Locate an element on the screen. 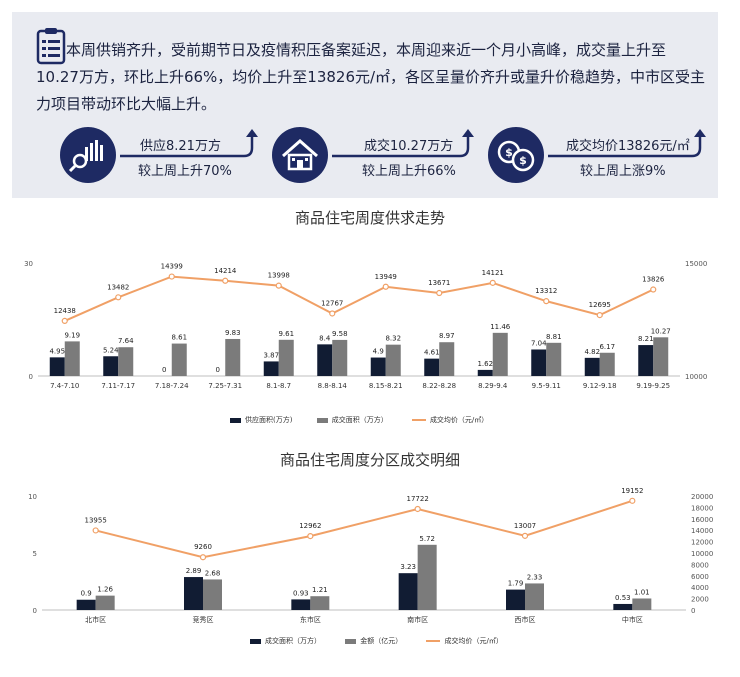  line-value-label: 13671 is located at coordinates (439, 283).